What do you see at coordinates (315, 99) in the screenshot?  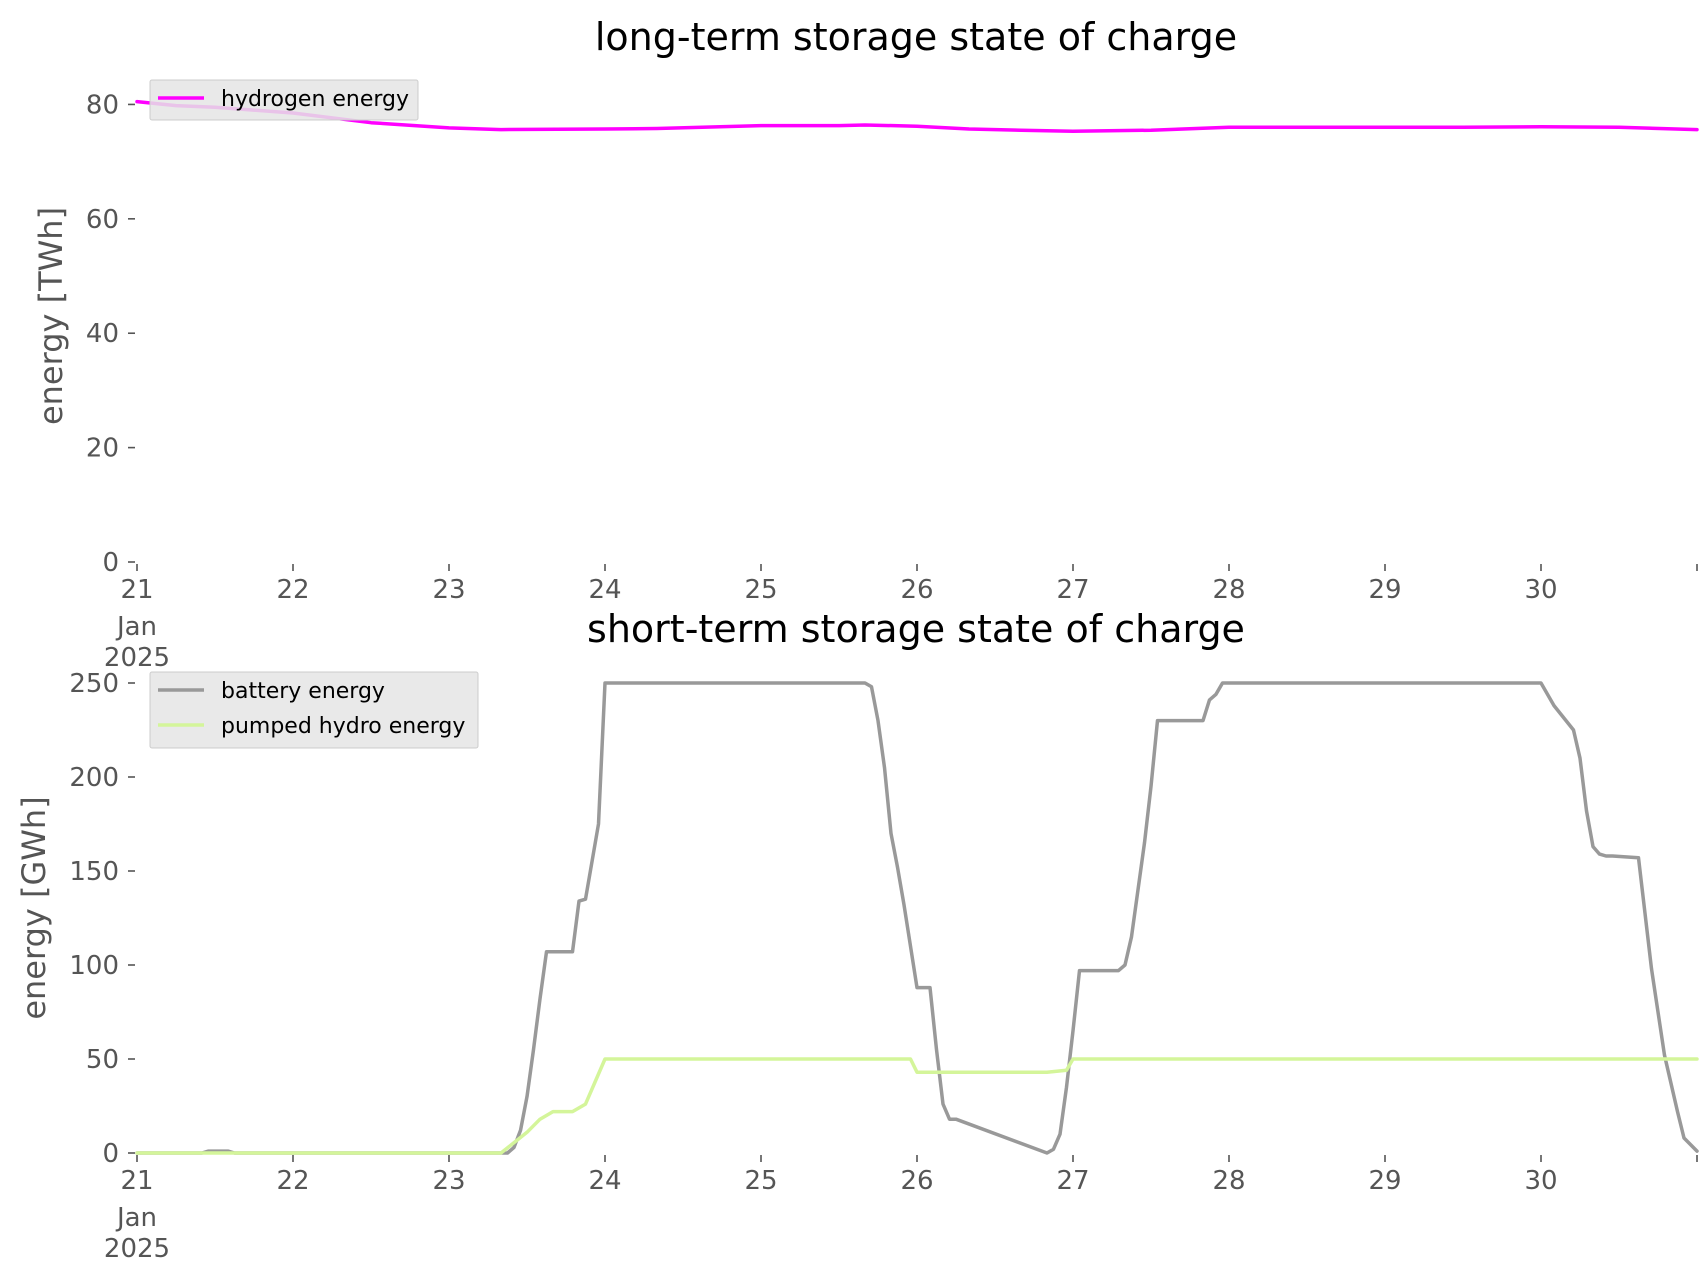 I see `legend-label-hydrogen-energy: hydrogen energy` at bounding box center [315, 99].